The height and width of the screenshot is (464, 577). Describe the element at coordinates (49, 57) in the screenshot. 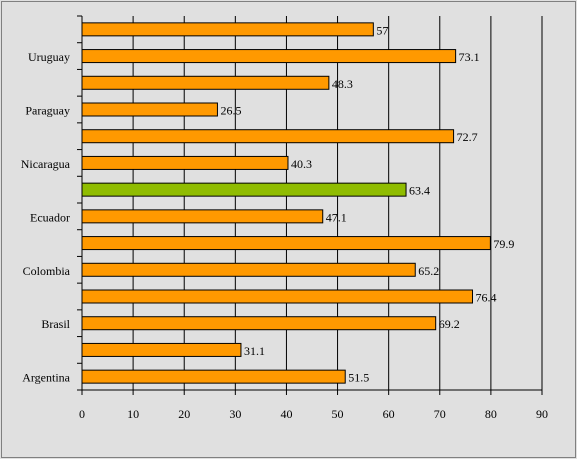

I see `category-label-12: Uruguay` at that location.